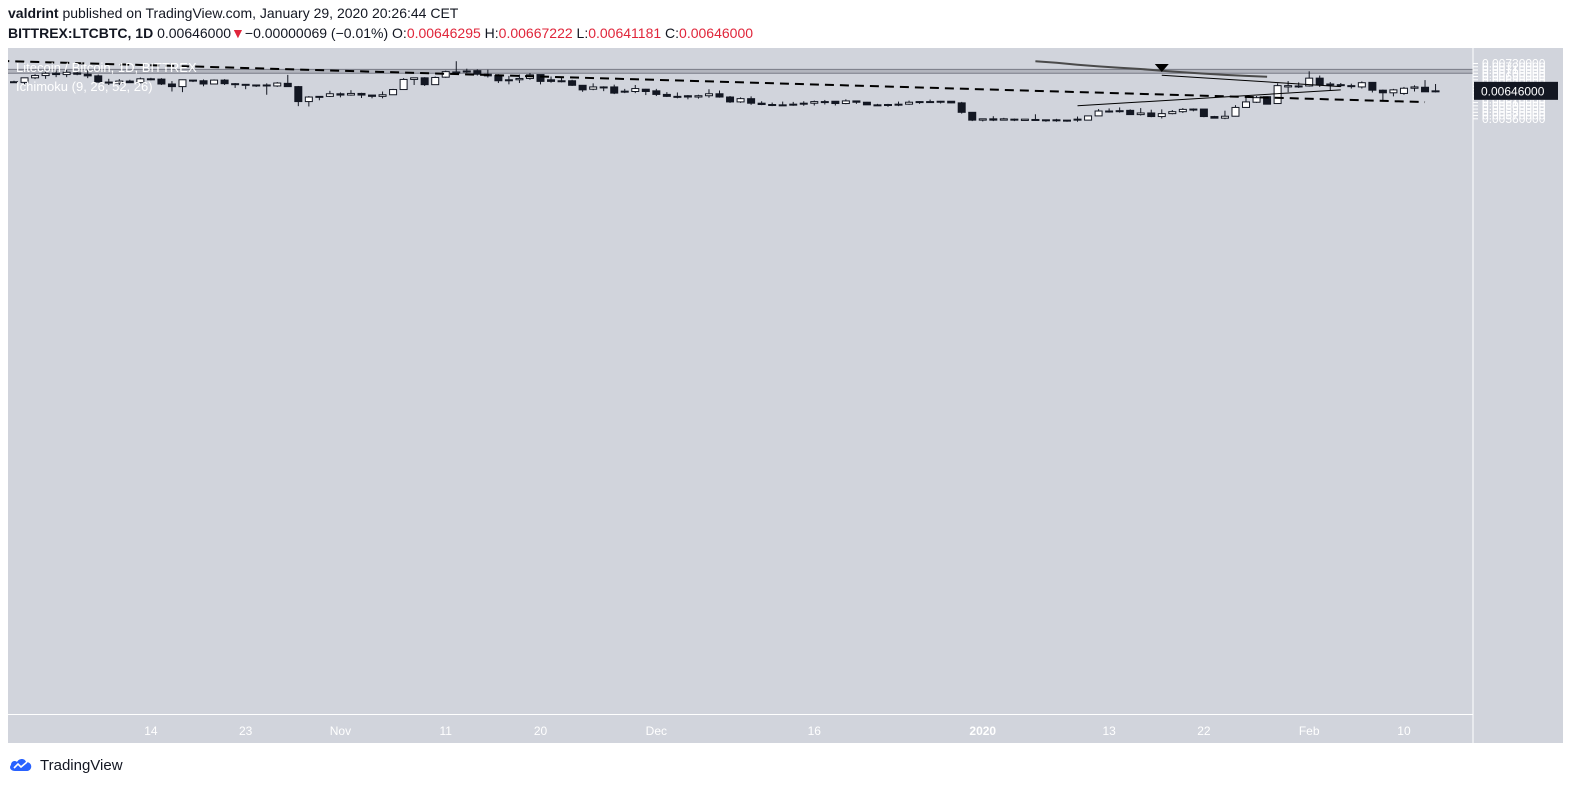  Describe the element at coordinates (1514, 116) in the screenshot. I see `y-tick-label: 0.00570000` at that location.